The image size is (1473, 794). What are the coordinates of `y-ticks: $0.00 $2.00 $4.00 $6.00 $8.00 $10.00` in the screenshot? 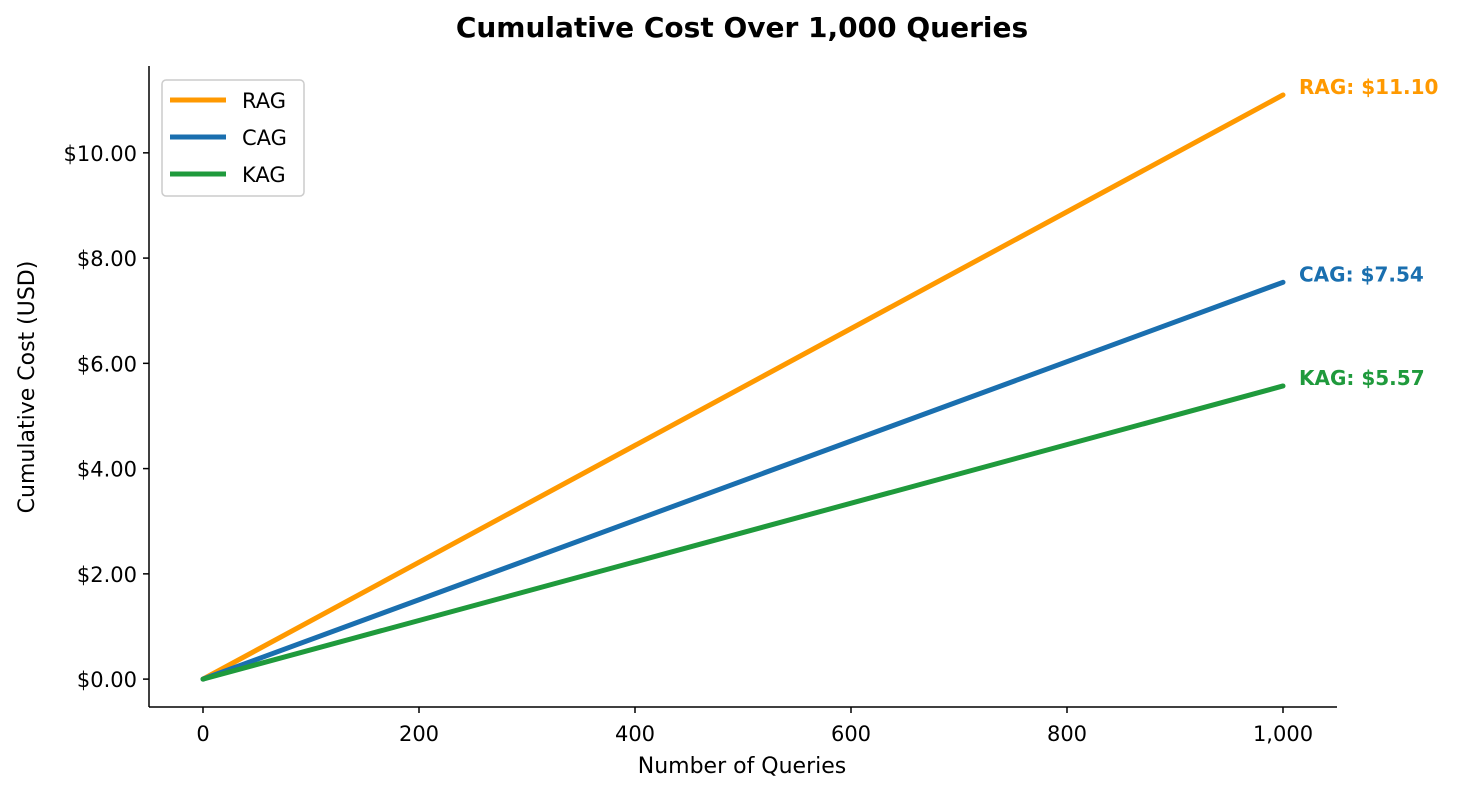 It's located at (106, 417).